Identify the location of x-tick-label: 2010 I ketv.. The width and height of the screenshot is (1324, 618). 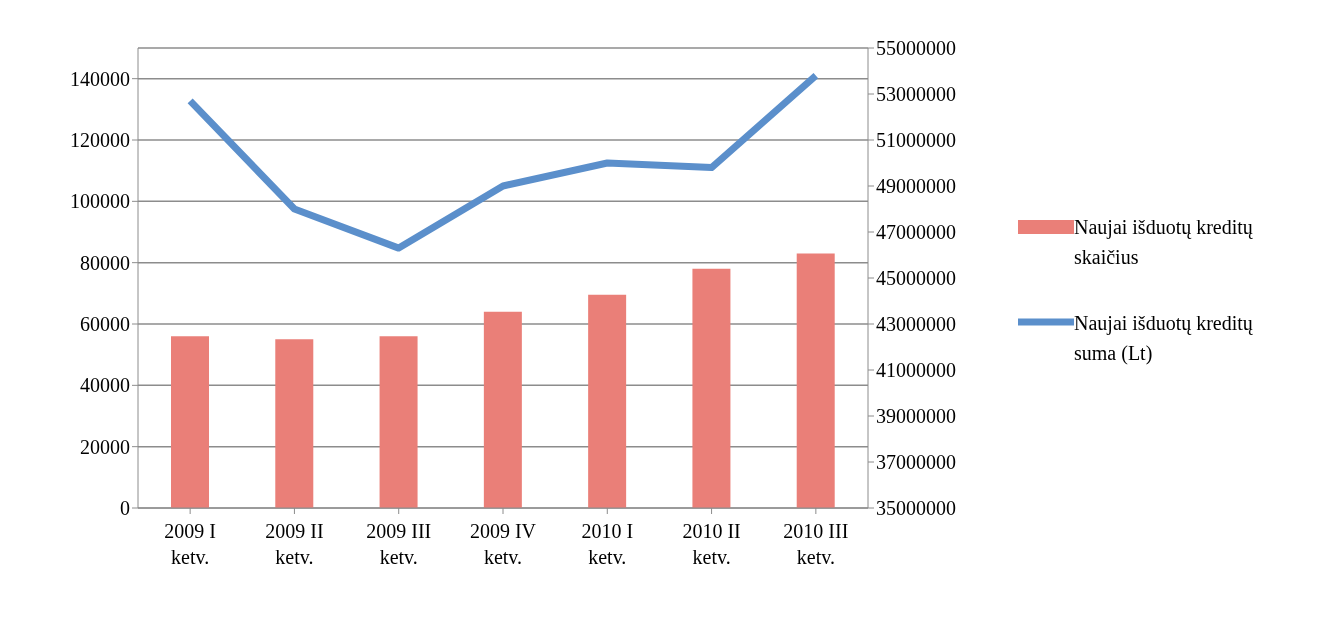
(607, 544).